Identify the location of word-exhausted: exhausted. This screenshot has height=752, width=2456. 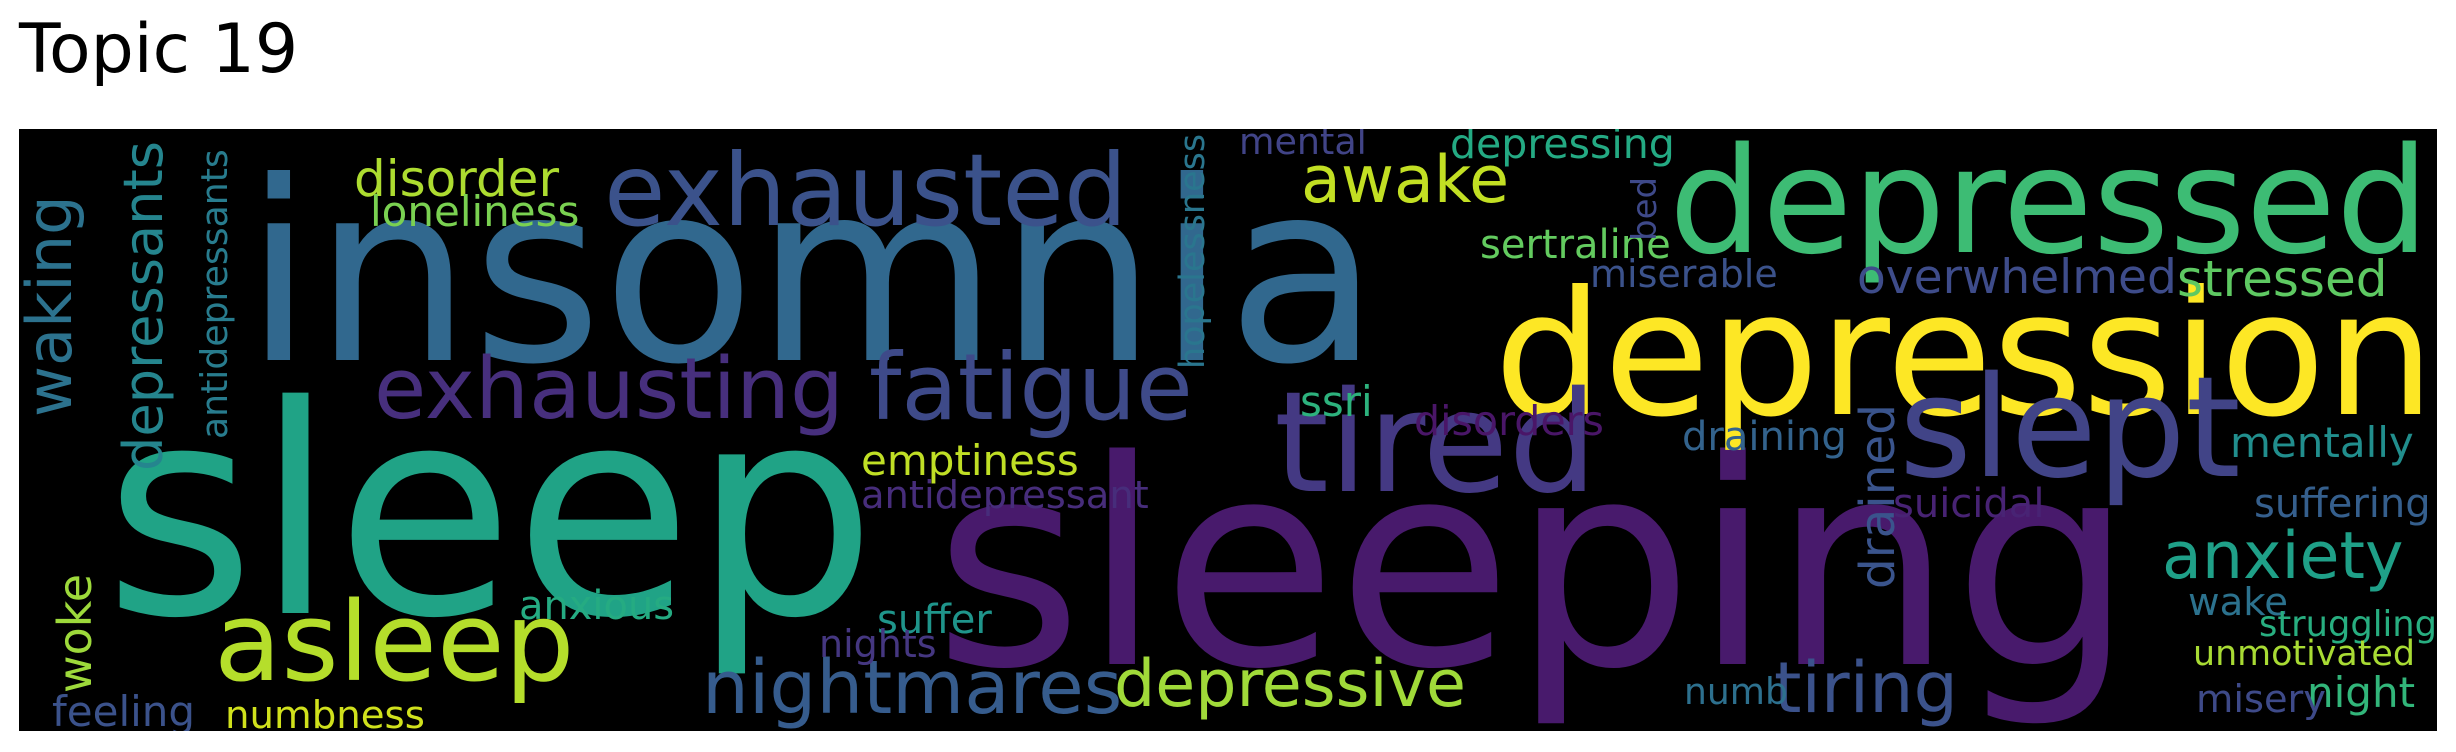
(866, 190).